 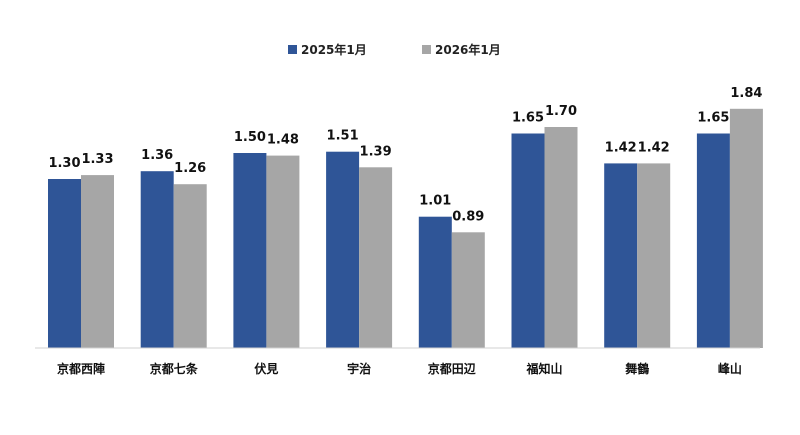 What do you see at coordinates (528, 118) in the screenshot?
I see `data-label-series1-5: 1.65` at bounding box center [528, 118].